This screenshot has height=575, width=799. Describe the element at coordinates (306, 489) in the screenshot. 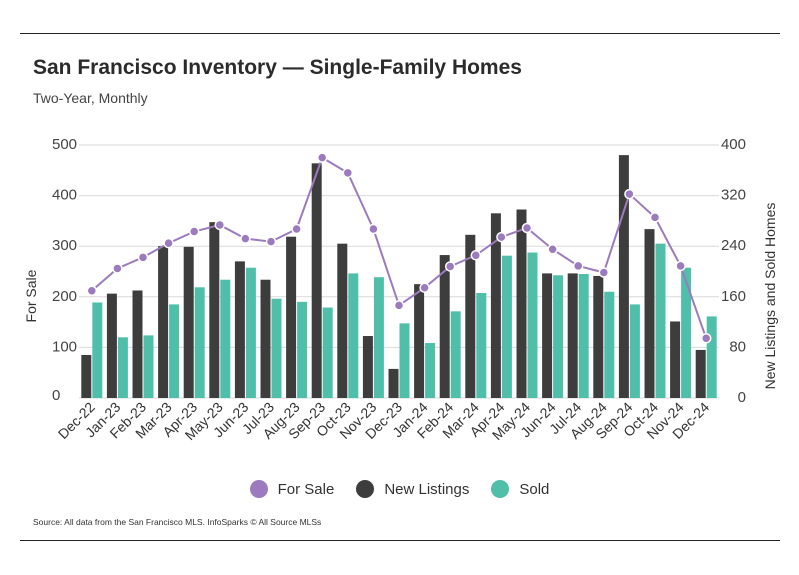

I see `legend-label-for-sale: For Sale` at that location.